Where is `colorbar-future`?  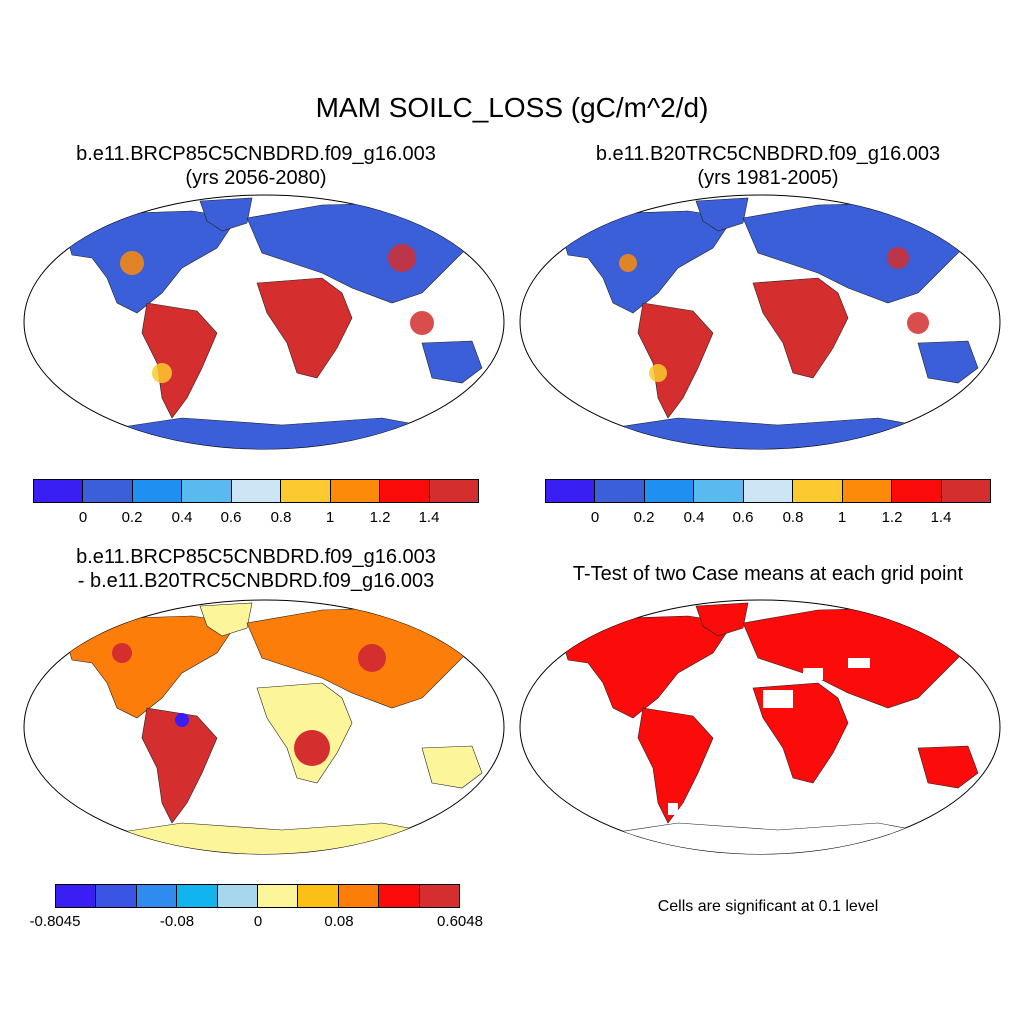 colorbar-future is located at coordinates (256, 491).